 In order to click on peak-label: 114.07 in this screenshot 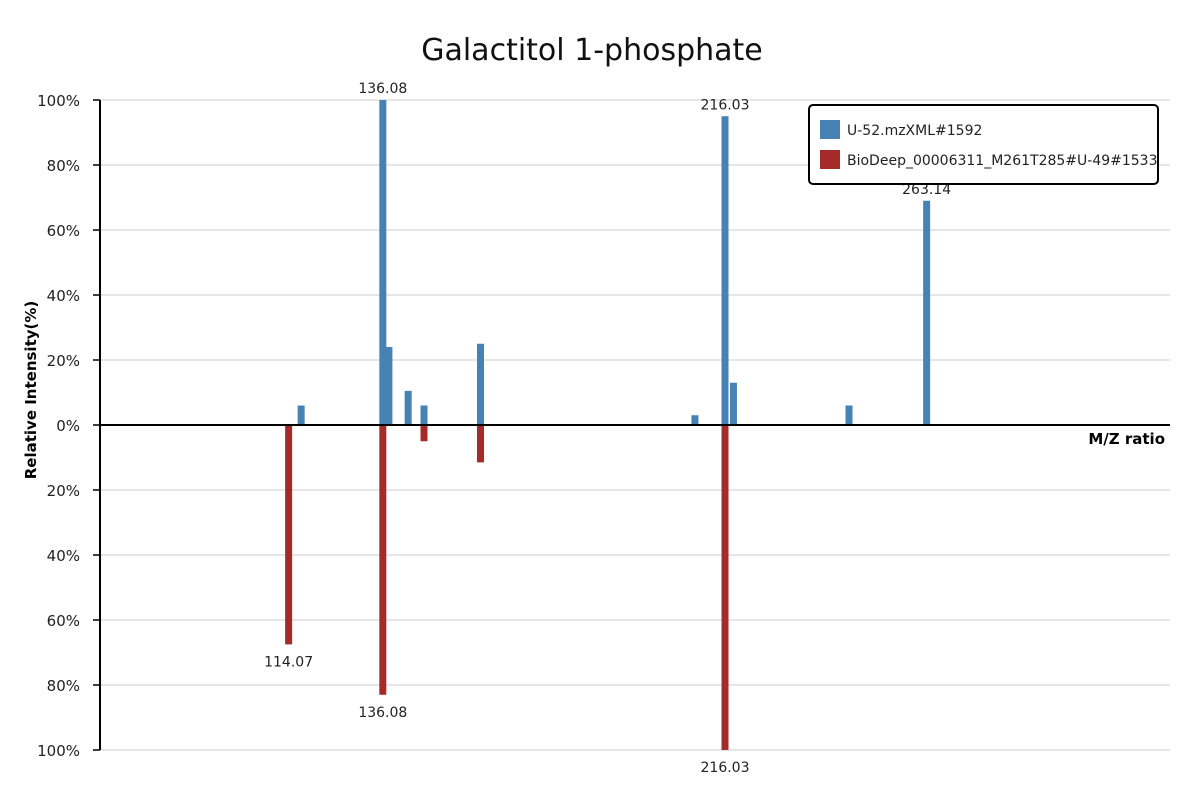, I will do `click(288, 662)`.